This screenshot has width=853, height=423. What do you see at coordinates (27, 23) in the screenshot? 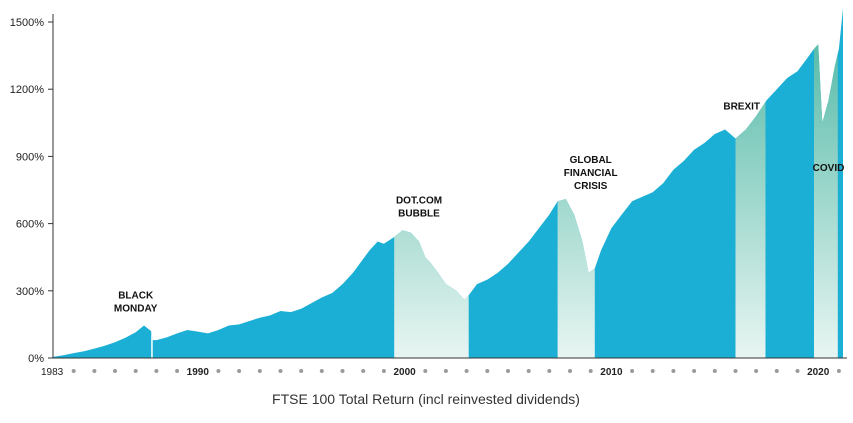
I see `y-tick-label: 1500%` at bounding box center [27, 23].